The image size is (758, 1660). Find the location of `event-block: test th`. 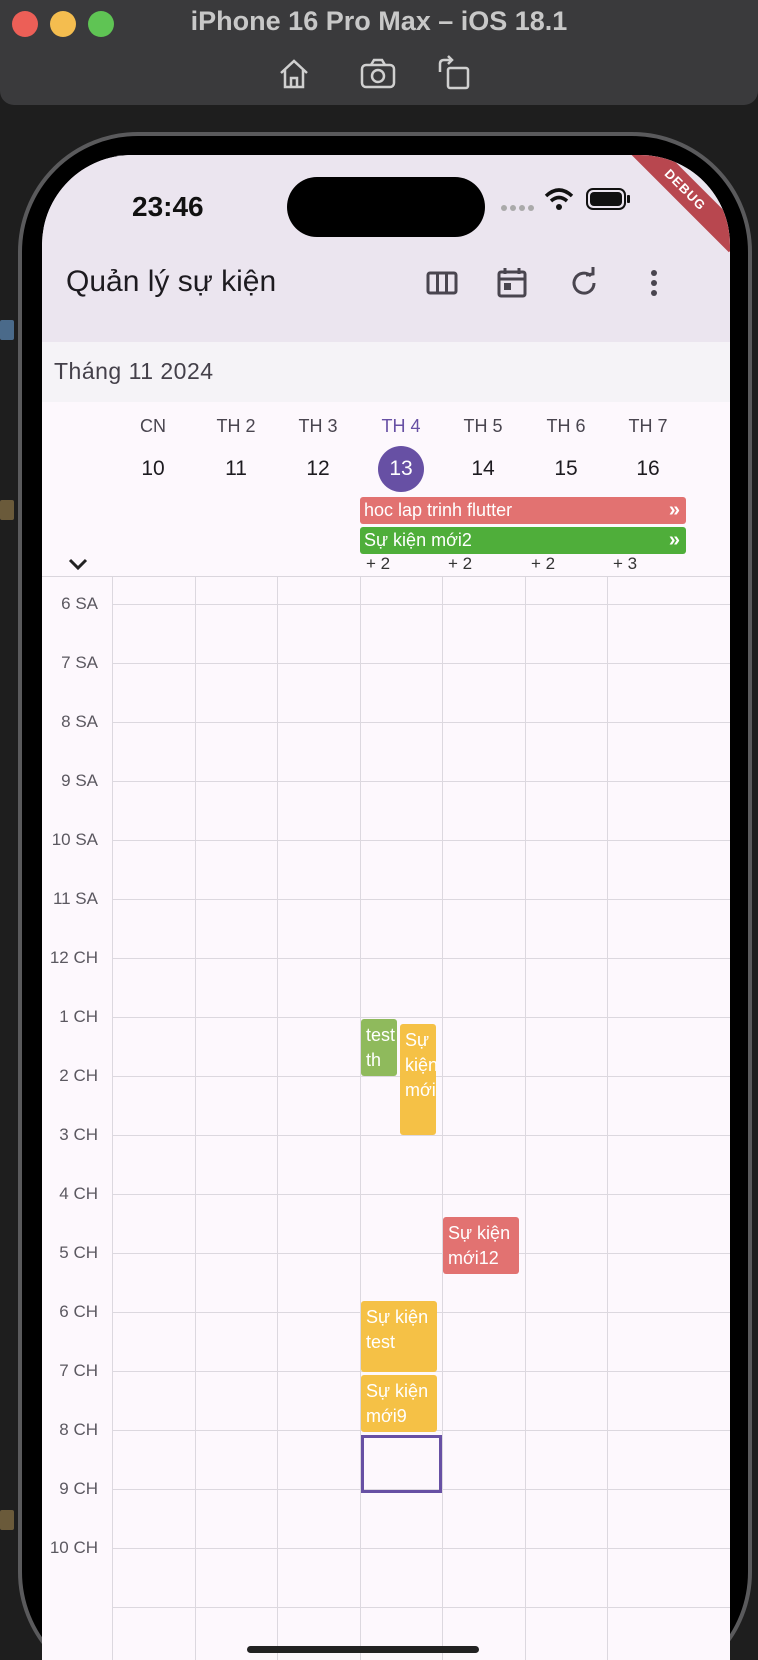

event-block: test th is located at coordinates (379, 1047).